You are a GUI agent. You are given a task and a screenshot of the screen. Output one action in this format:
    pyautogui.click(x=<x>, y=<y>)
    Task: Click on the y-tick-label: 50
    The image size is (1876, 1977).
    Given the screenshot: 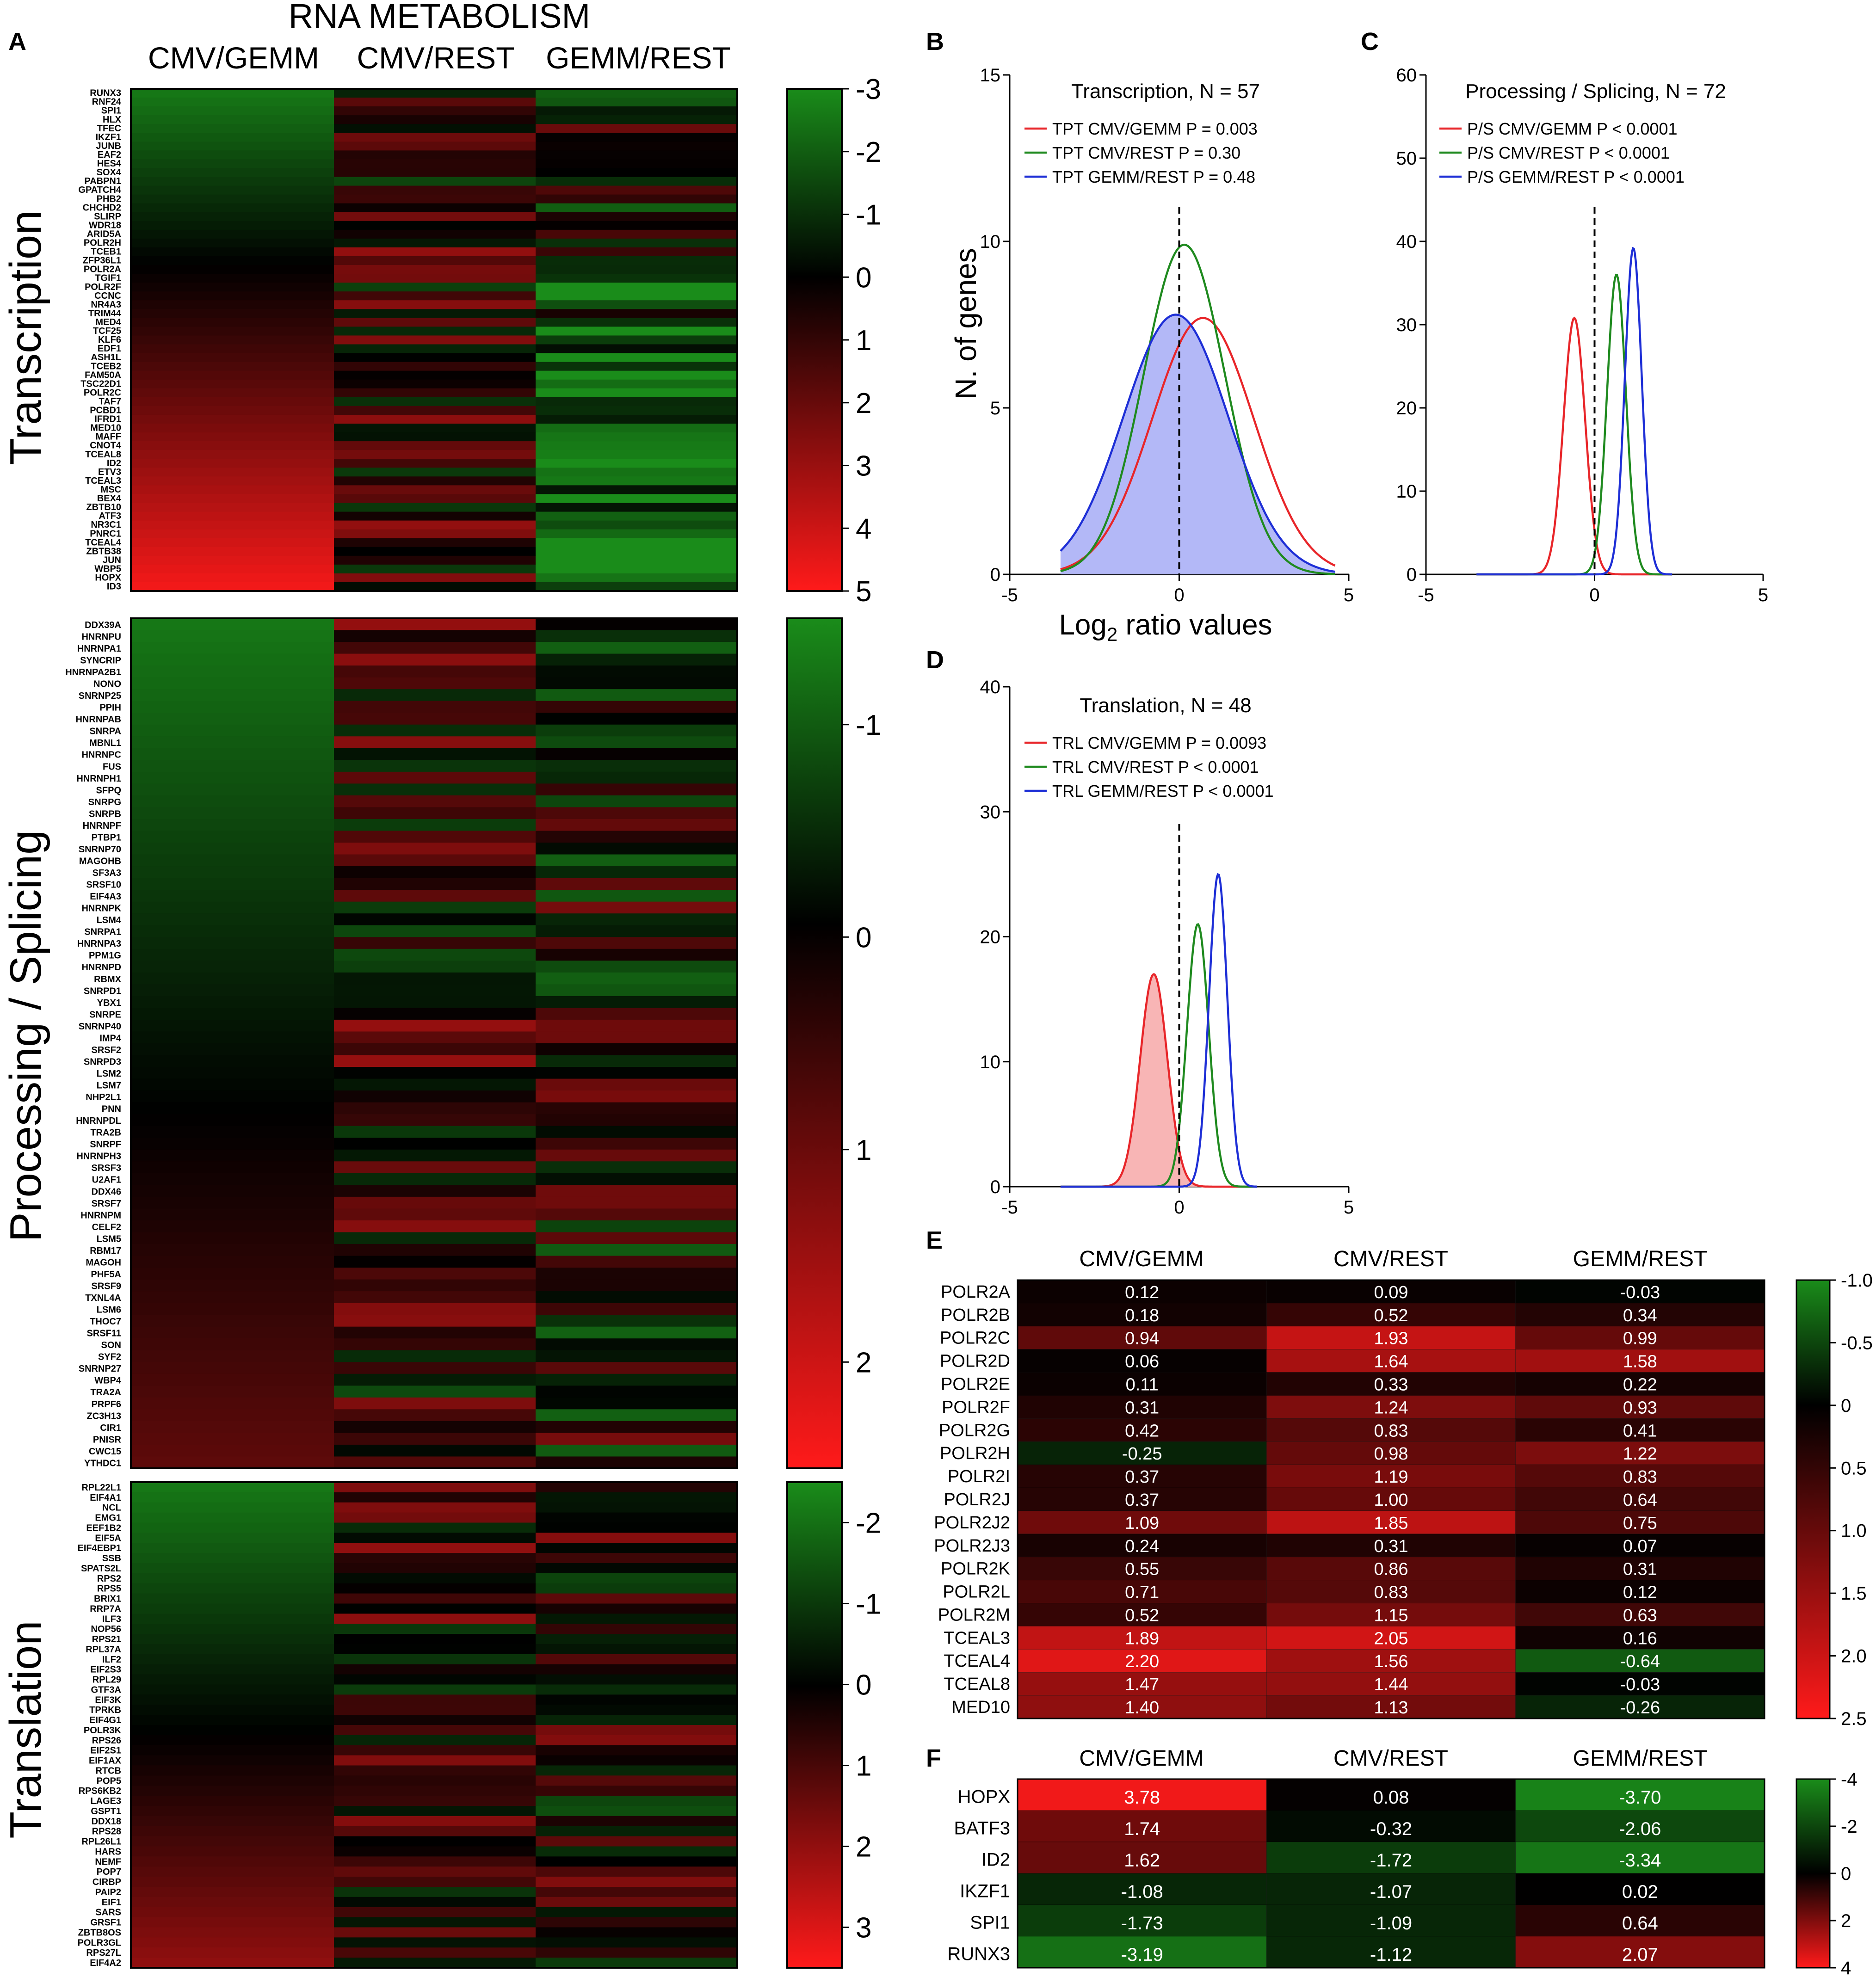 What is the action you would take?
    pyautogui.click(x=1406, y=158)
    